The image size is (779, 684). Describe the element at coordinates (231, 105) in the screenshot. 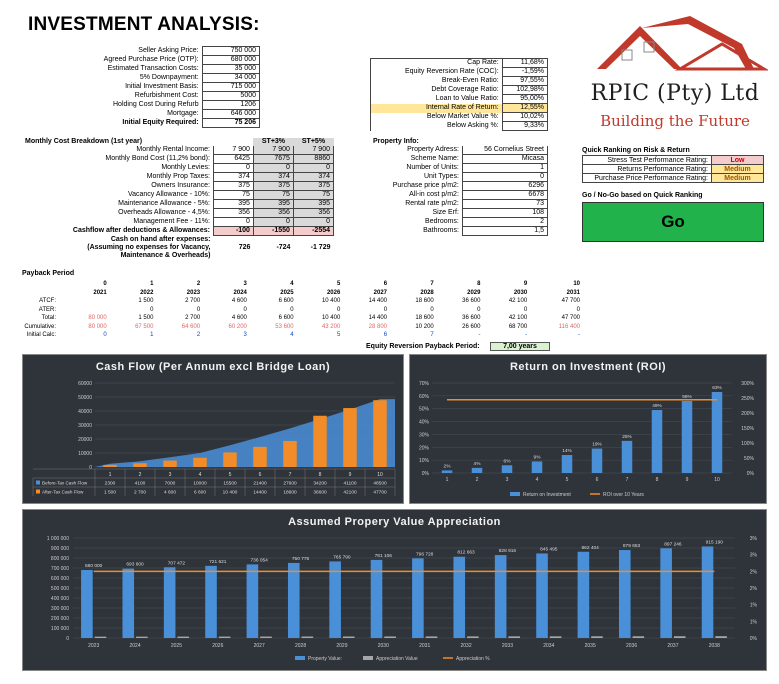

I see `purchase-value: 1206` at that location.